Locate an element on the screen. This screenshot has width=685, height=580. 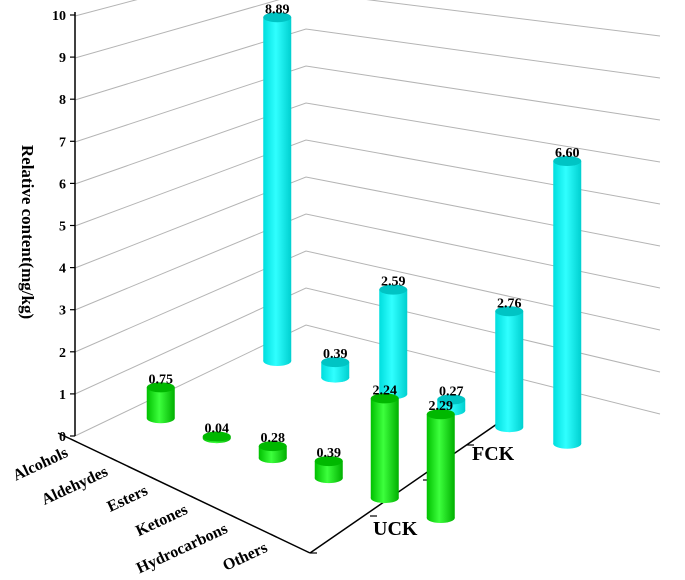
bar-uck-esters: 0.28 is located at coordinates (272, 447).